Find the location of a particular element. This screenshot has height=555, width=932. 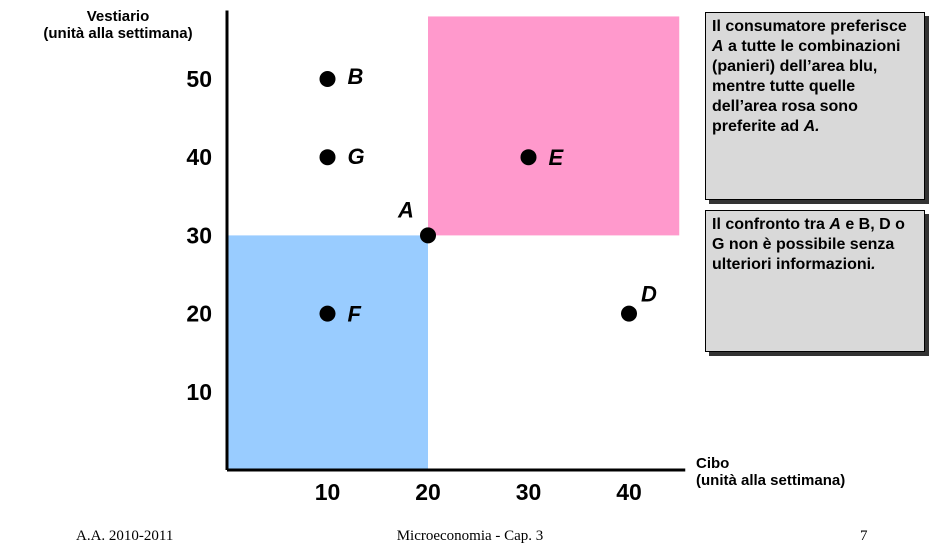

y-tick-label-20: 20 is located at coordinates (199, 314).